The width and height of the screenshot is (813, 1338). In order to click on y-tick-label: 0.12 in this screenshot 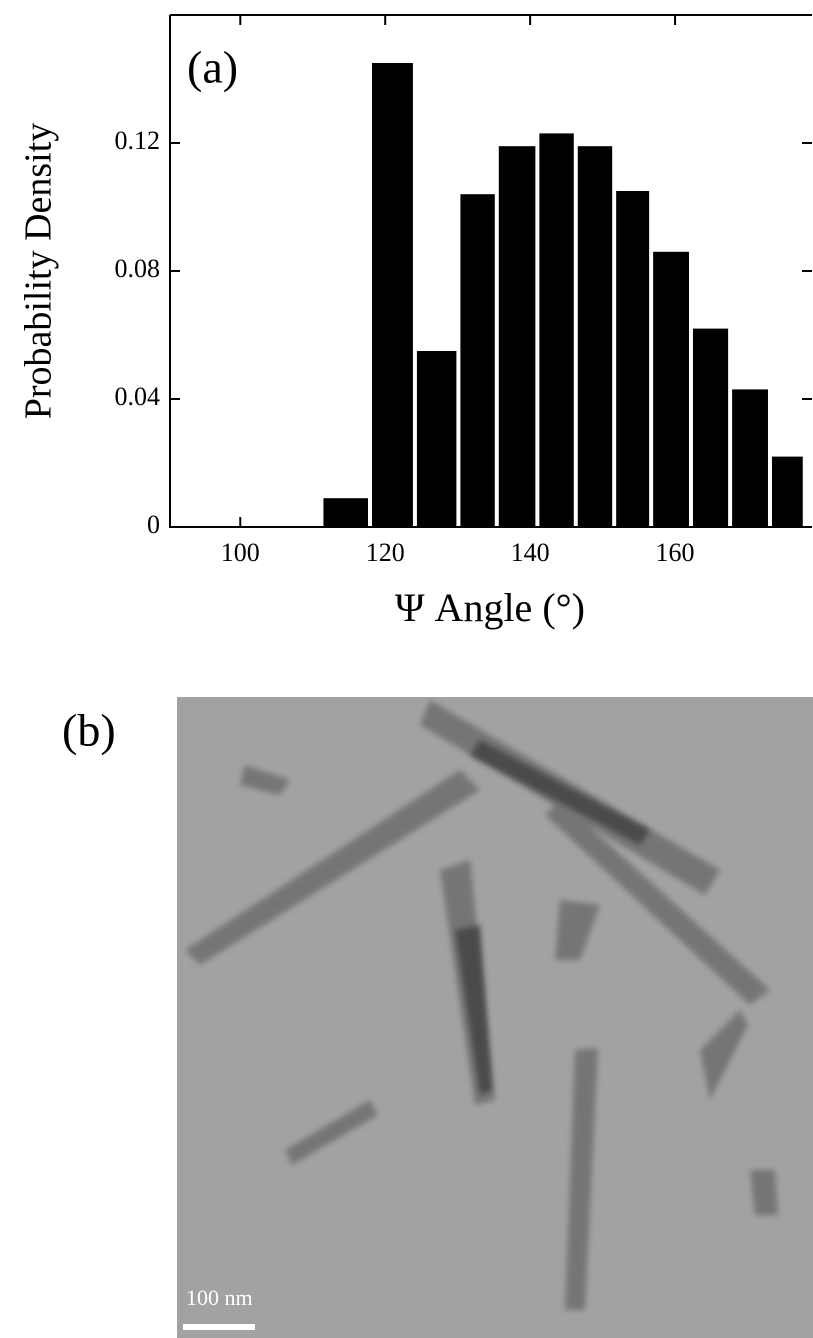, I will do `click(138, 140)`.